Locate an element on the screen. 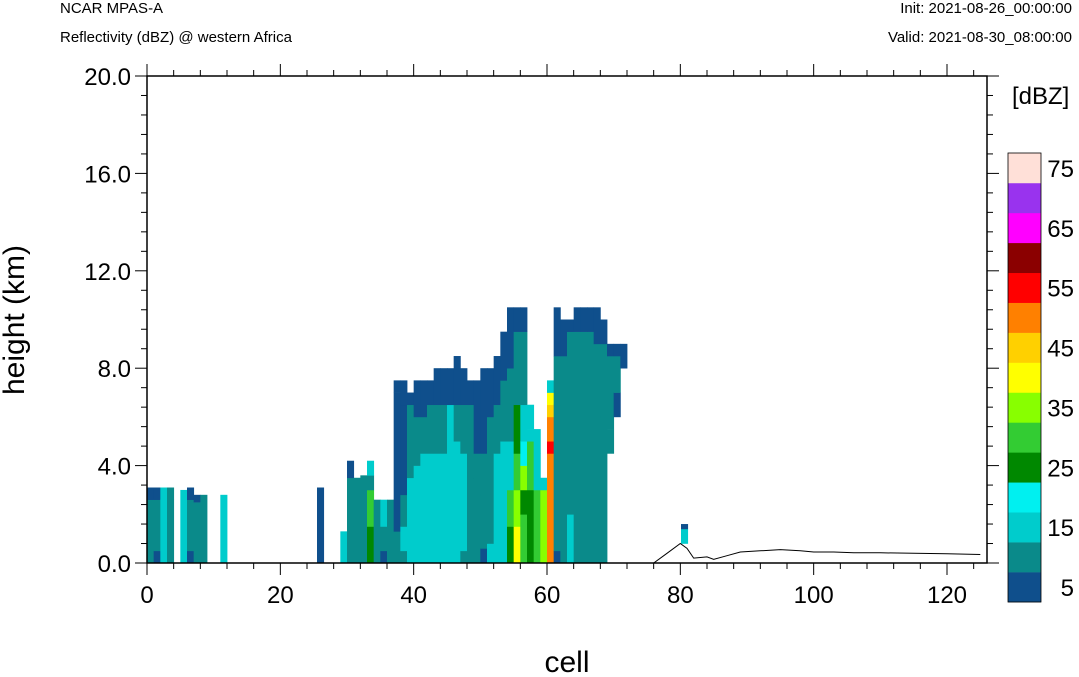 The height and width of the screenshot is (677, 1079). colorbar: 5 15 25 35 45 55 65 75 is located at coordinates (1040, 377).